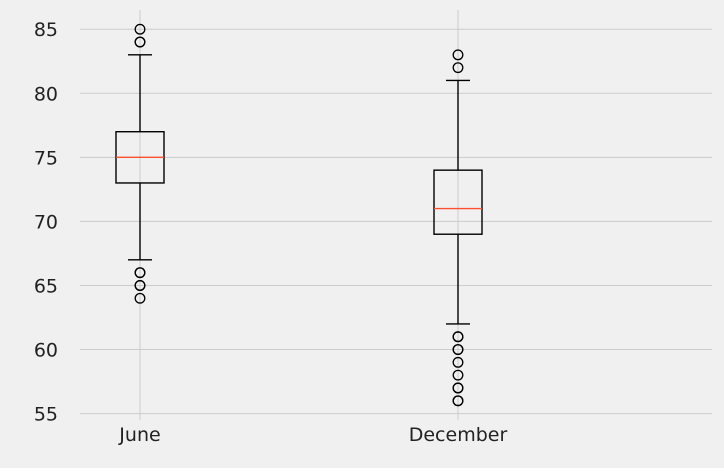 This screenshot has height=472, width=724. What do you see at coordinates (46, 351) in the screenshot?
I see `y-tick-label: 60` at bounding box center [46, 351].